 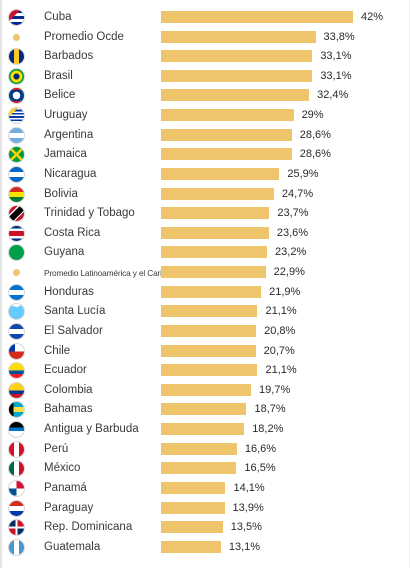 What do you see at coordinates (285, 291) in the screenshot?
I see `value-label: 21,9%` at bounding box center [285, 291].